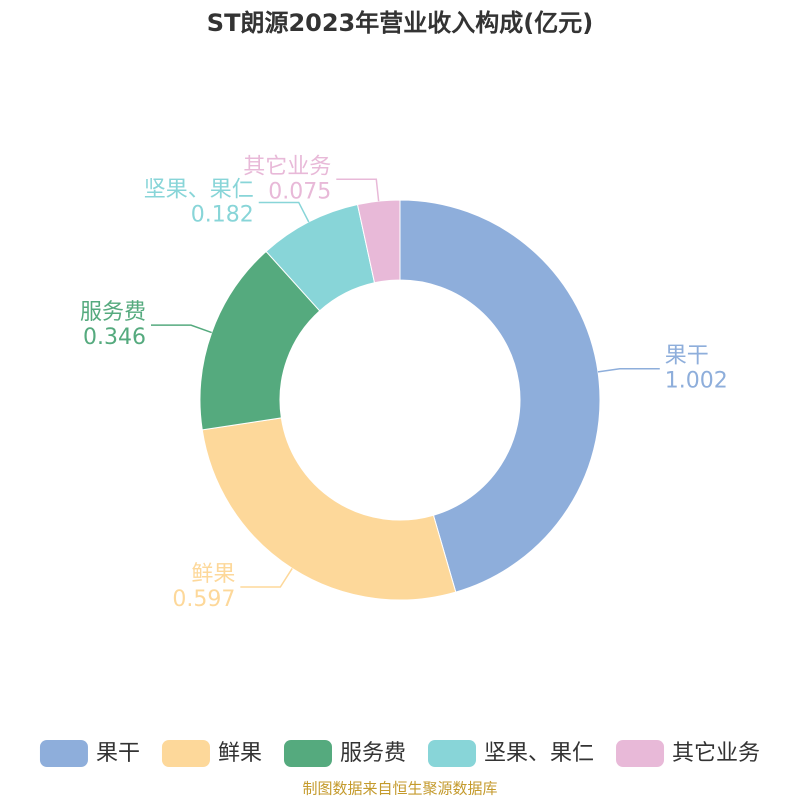 This screenshot has width=800, height=800. I want to click on source-note: 制图数据来自恒生聚源数据库, so click(399, 789).